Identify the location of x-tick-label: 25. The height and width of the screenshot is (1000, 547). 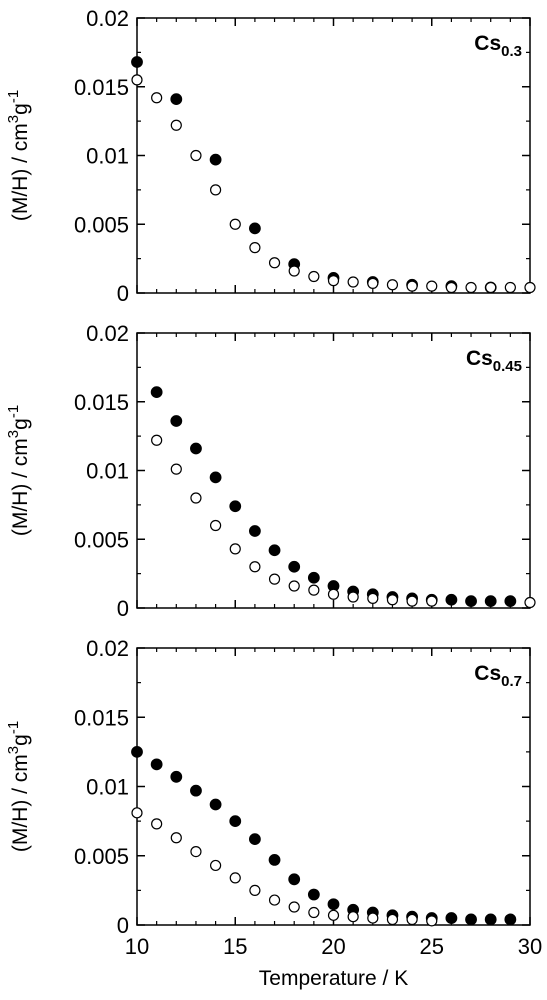
(432, 946).